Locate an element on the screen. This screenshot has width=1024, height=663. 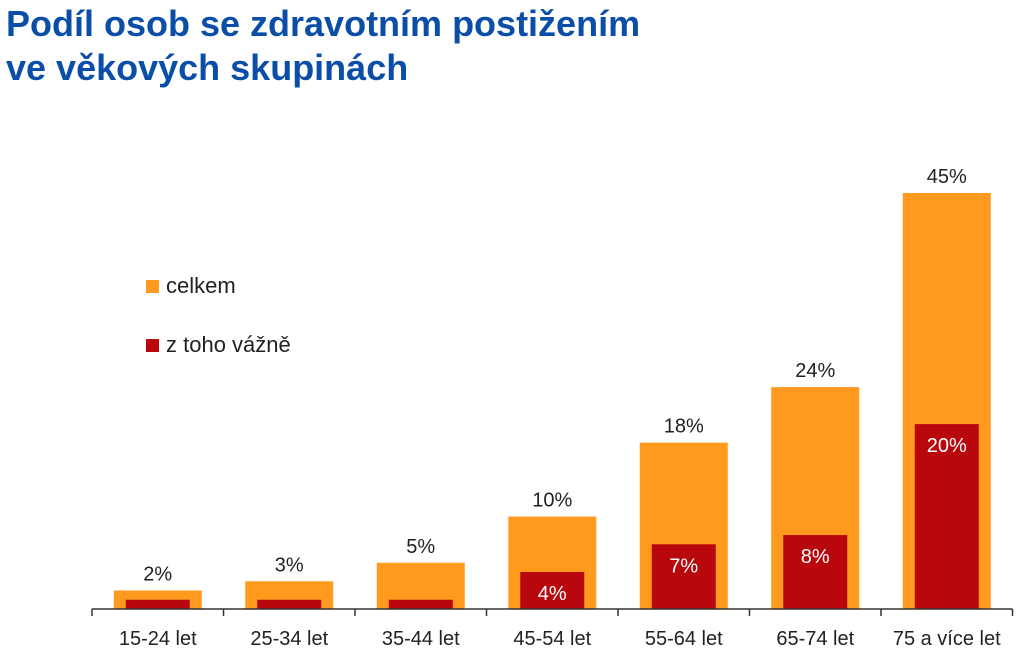
legend-swatch-z-toho-vazne is located at coordinates (152, 345).